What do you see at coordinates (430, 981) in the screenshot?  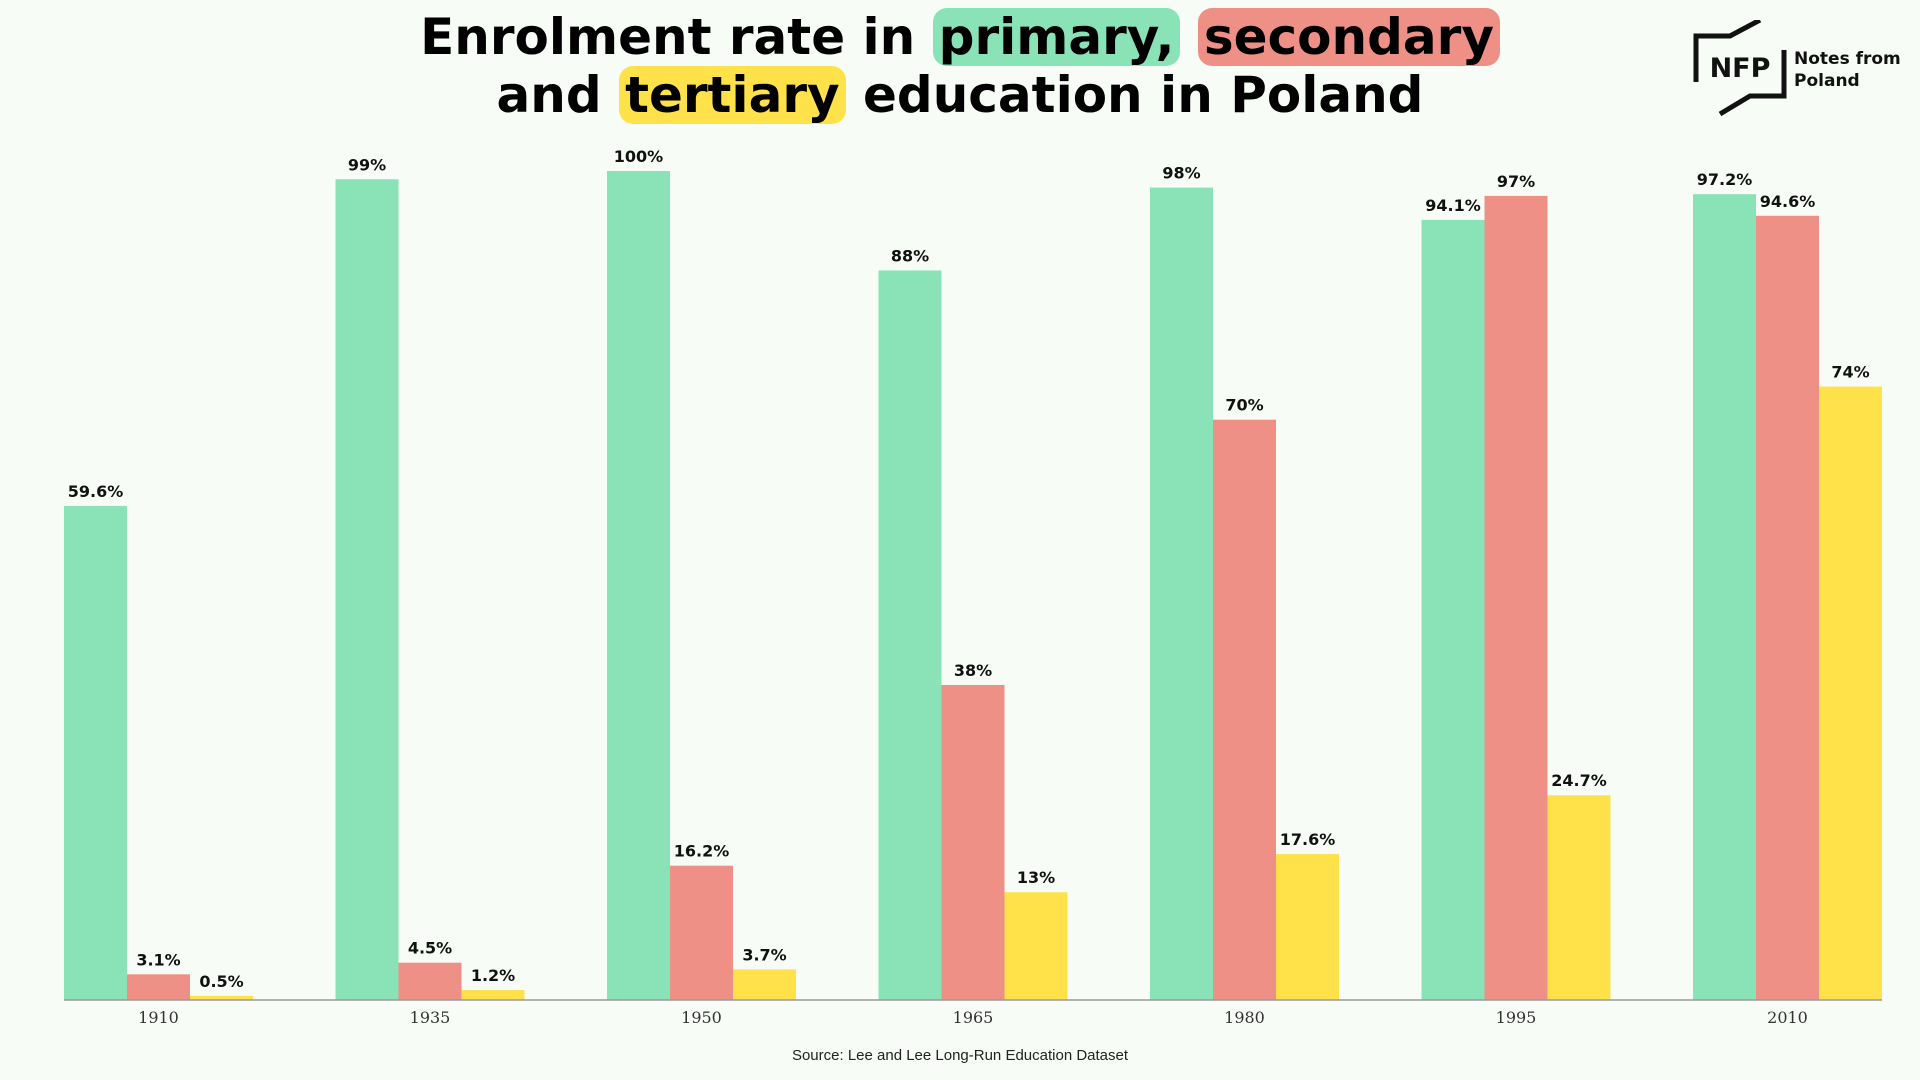 I see `bar-secondary-1935` at bounding box center [430, 981].